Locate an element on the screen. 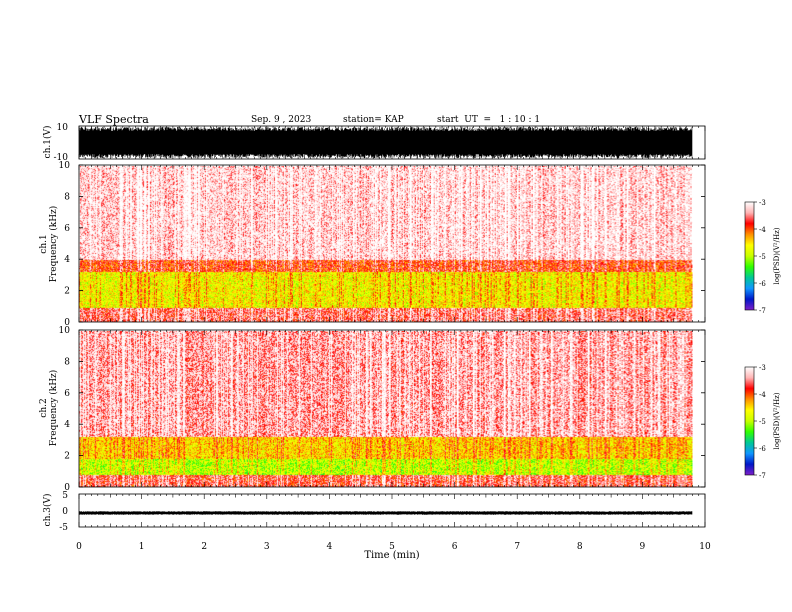  ch1-colorbar: -3 -4 -5 -6 -7 log(PSD)(V²/Hz) is located at coordinates (762, 257).